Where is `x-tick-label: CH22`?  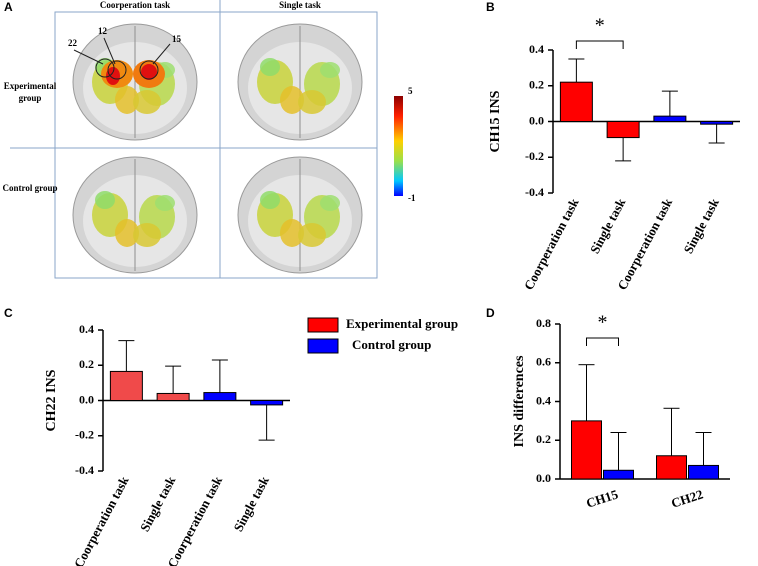 x-tick-label: CH22 is located at coordinates (687, 498).